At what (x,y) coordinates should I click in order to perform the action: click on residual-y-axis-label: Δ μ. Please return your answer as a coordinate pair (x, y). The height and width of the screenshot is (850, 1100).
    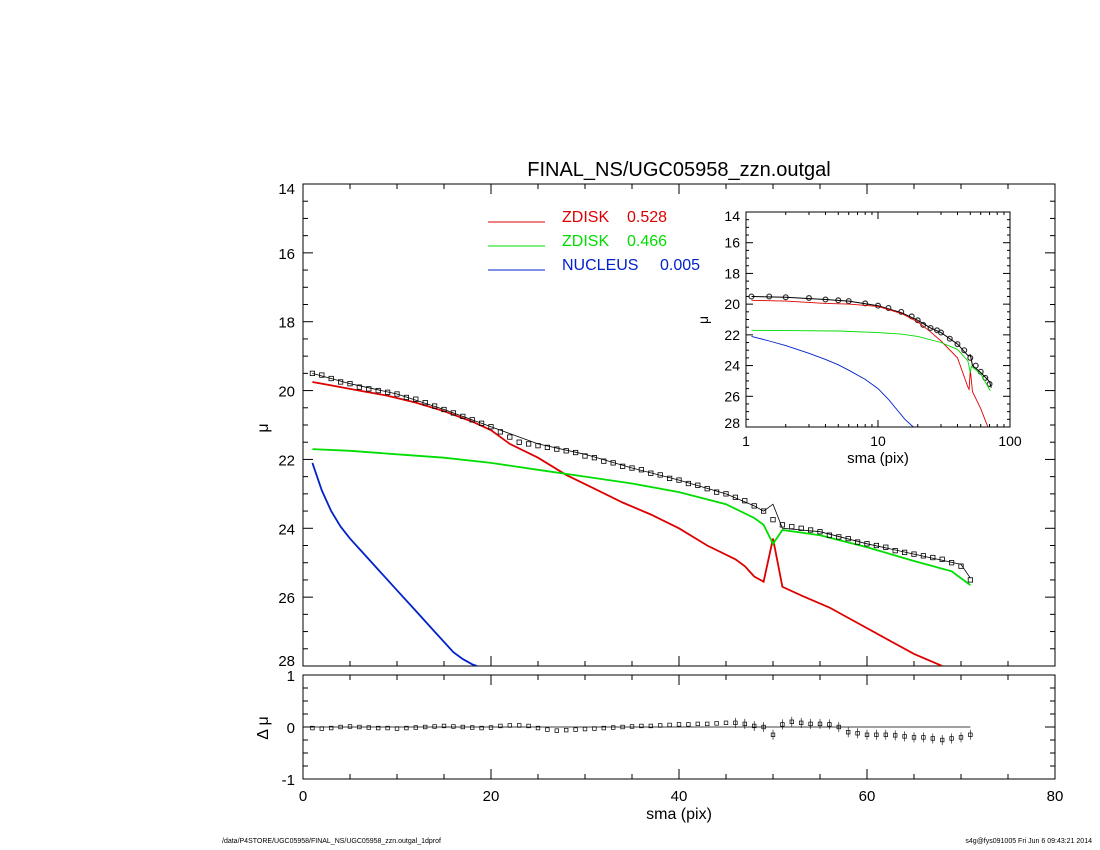
    Looking at the image, I should click on (263, 727).